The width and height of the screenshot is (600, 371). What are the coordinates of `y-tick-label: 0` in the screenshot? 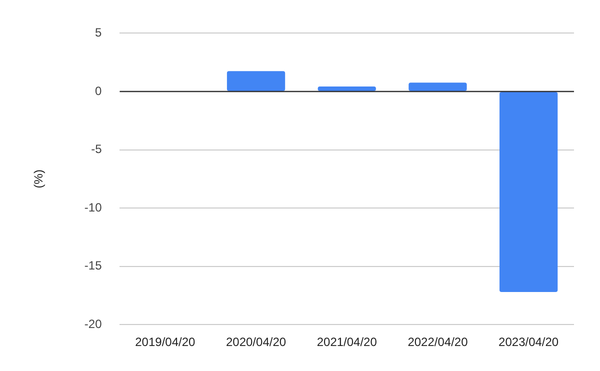 It's located at (98, 91).